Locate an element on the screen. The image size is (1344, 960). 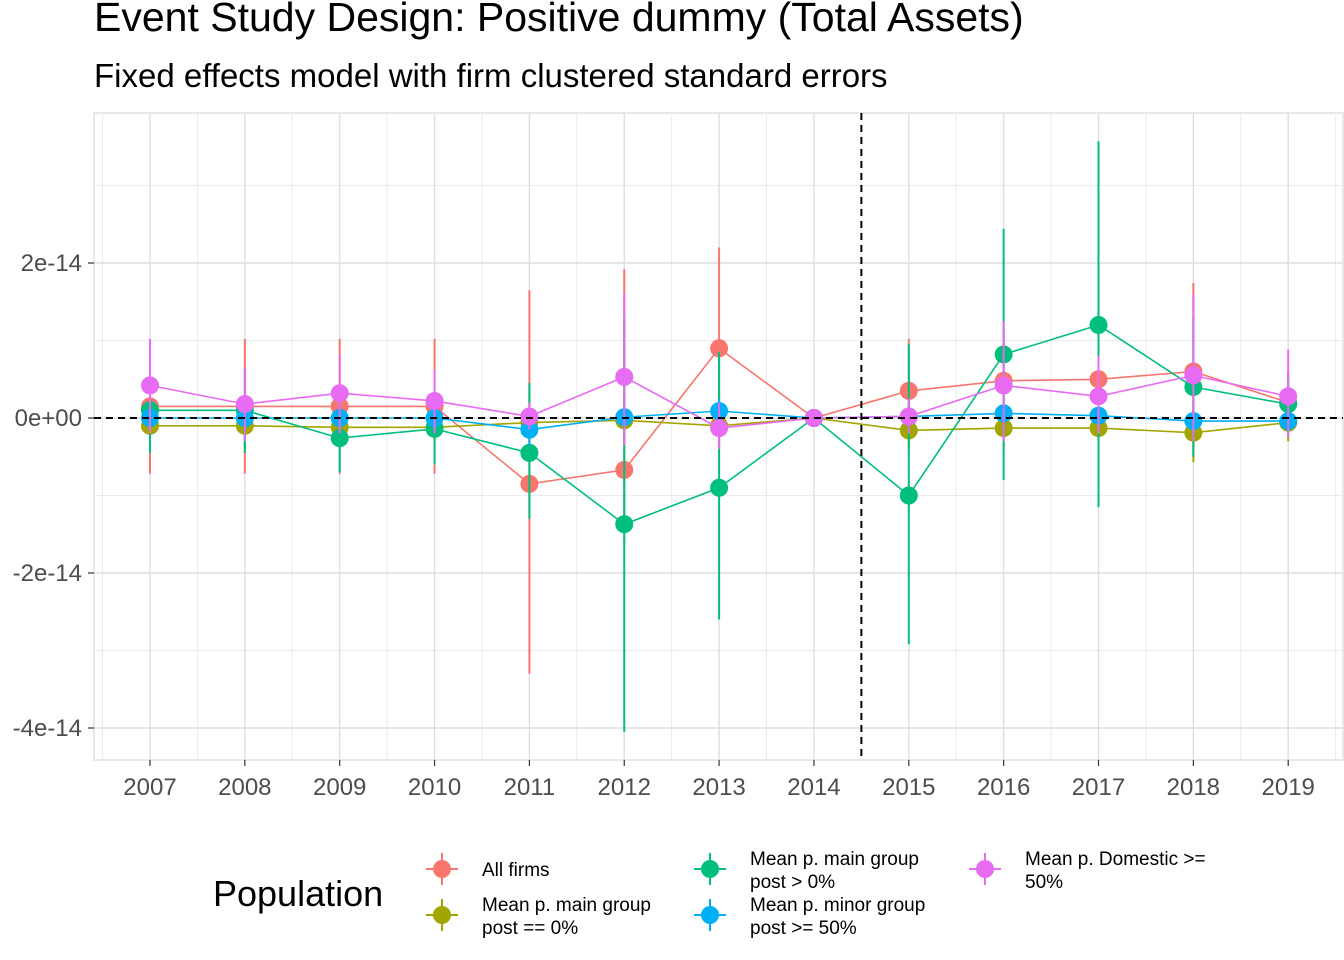
x-tick-label: 2012 is located at coordinates (624, 787).